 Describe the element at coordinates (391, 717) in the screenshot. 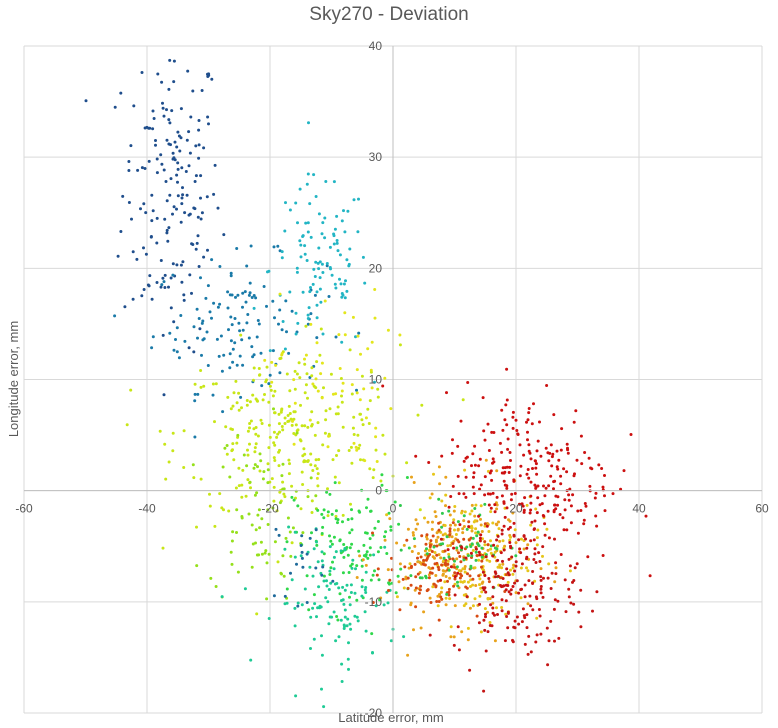

I see `x-axis-title: Latitude error, mm` at that location.